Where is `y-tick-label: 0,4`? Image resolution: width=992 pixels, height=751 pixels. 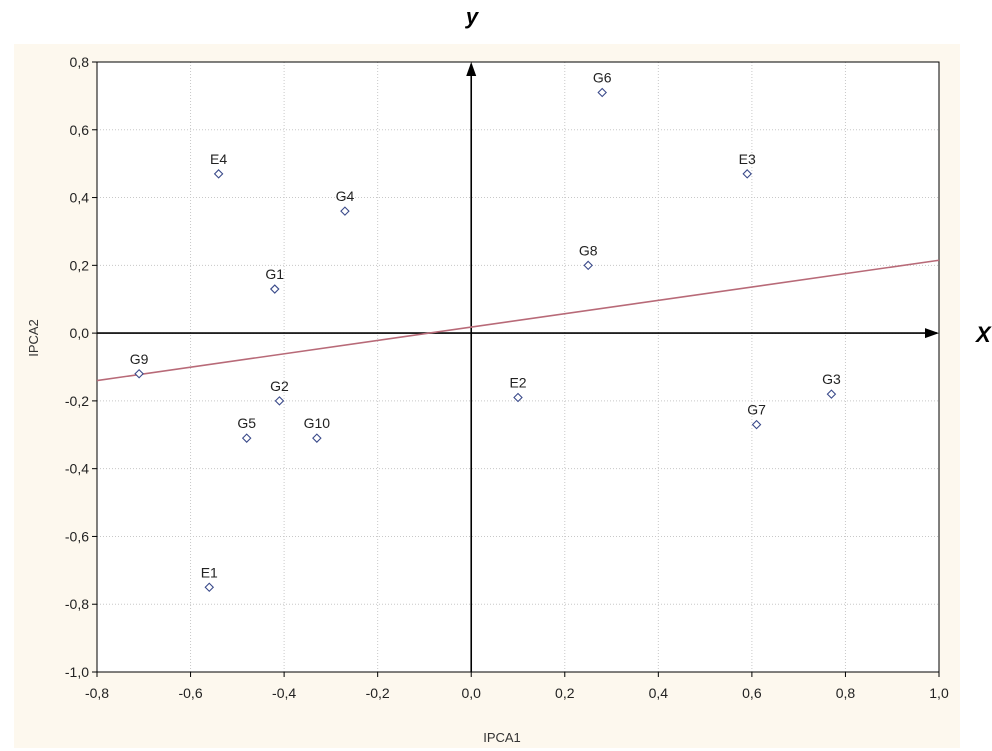 y-tick-label: 0,4 is located at coordinates (80, 198).